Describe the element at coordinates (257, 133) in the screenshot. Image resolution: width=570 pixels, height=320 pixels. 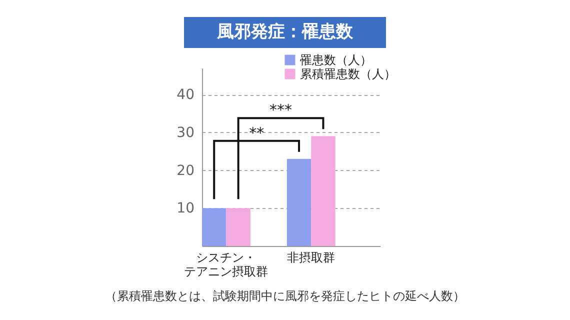
I see `annotation: **` at that location.